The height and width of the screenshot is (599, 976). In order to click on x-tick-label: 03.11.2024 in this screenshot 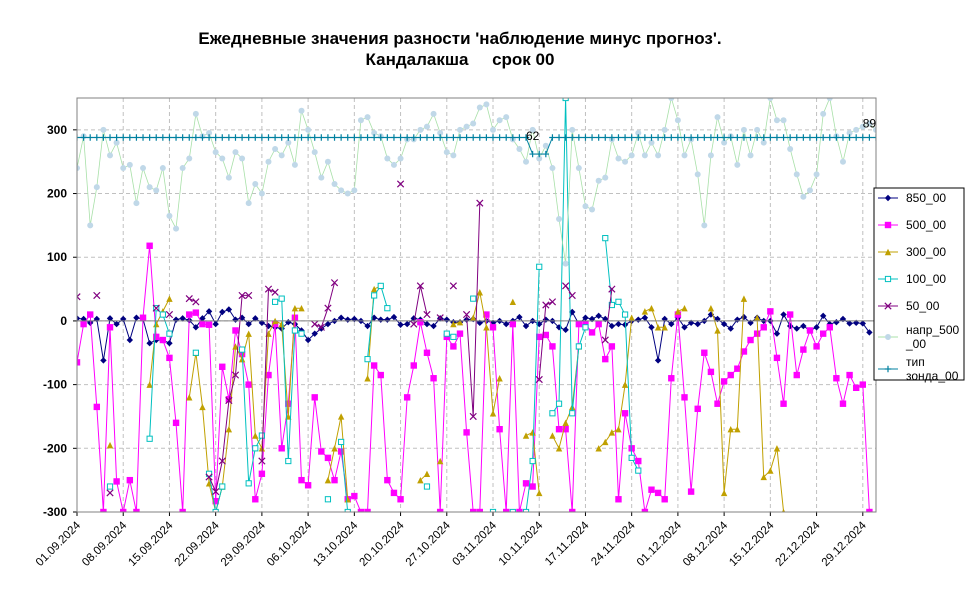, I will do `click(475, 543)`.